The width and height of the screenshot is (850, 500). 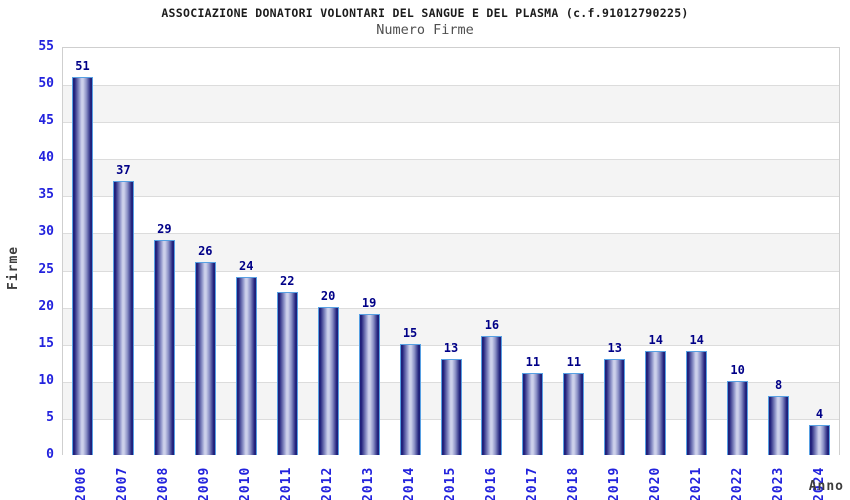 What do you see at coordinates (328, 295) in the screenshot?
I see `bar-value-label: 20` at bounding box center [328, 295].